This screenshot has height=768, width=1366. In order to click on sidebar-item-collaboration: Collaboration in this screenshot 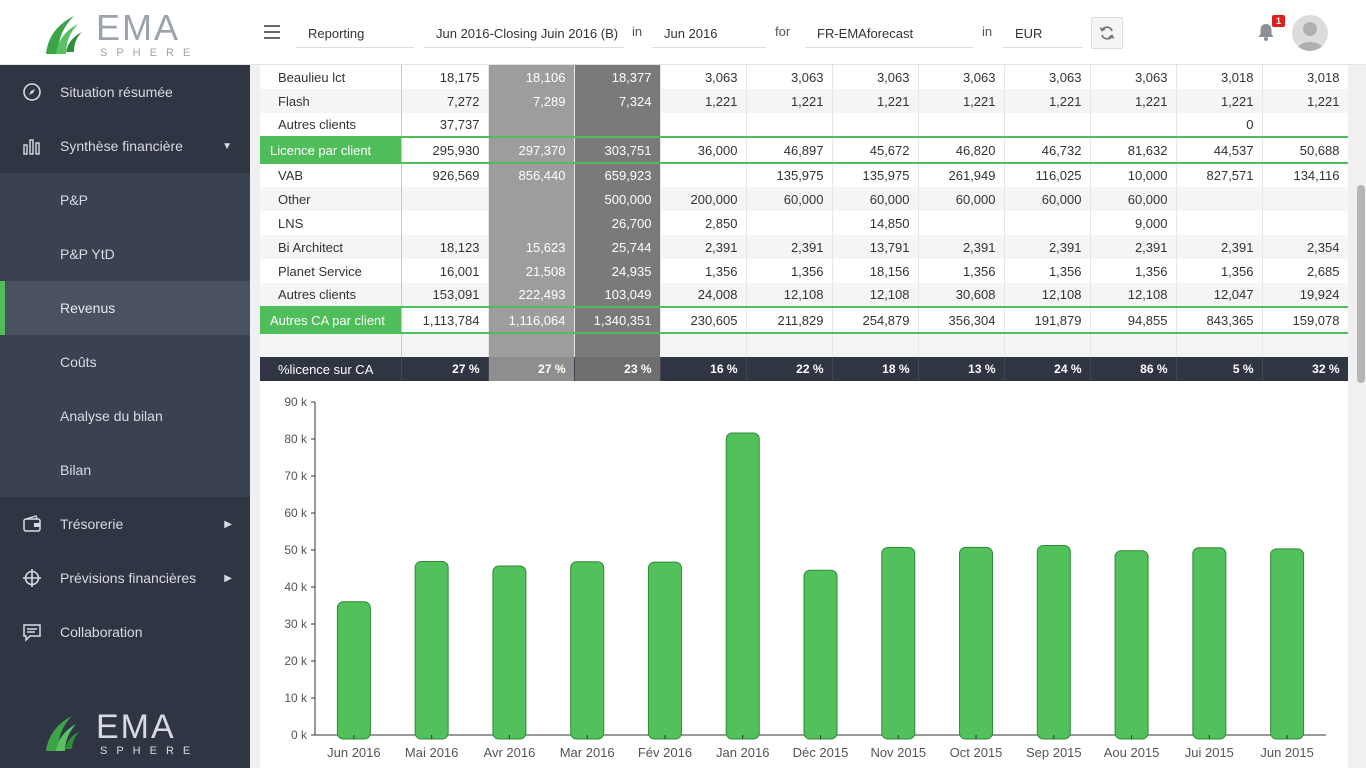, I will do `click(125, 632)`.